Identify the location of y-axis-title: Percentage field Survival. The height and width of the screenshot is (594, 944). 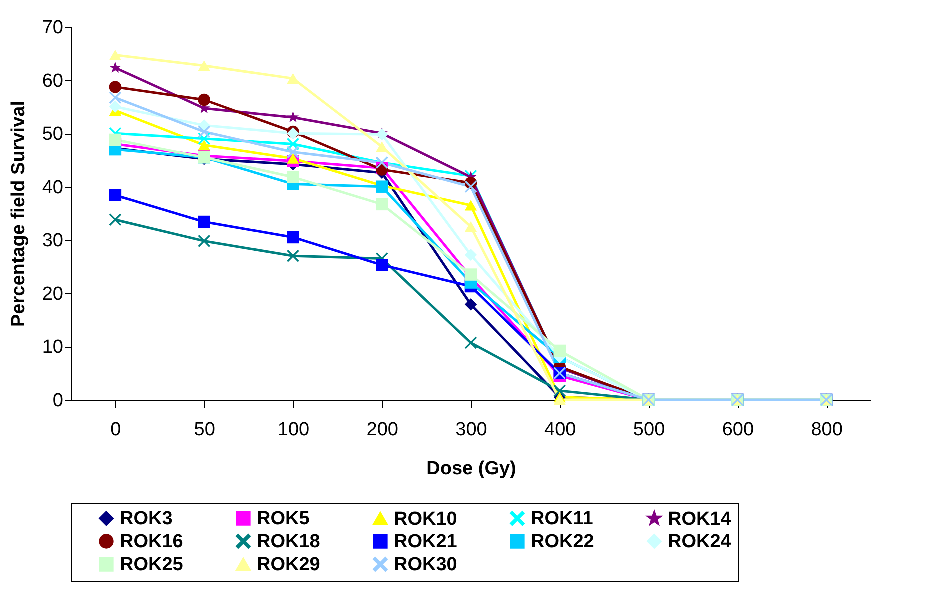
(19, 214).